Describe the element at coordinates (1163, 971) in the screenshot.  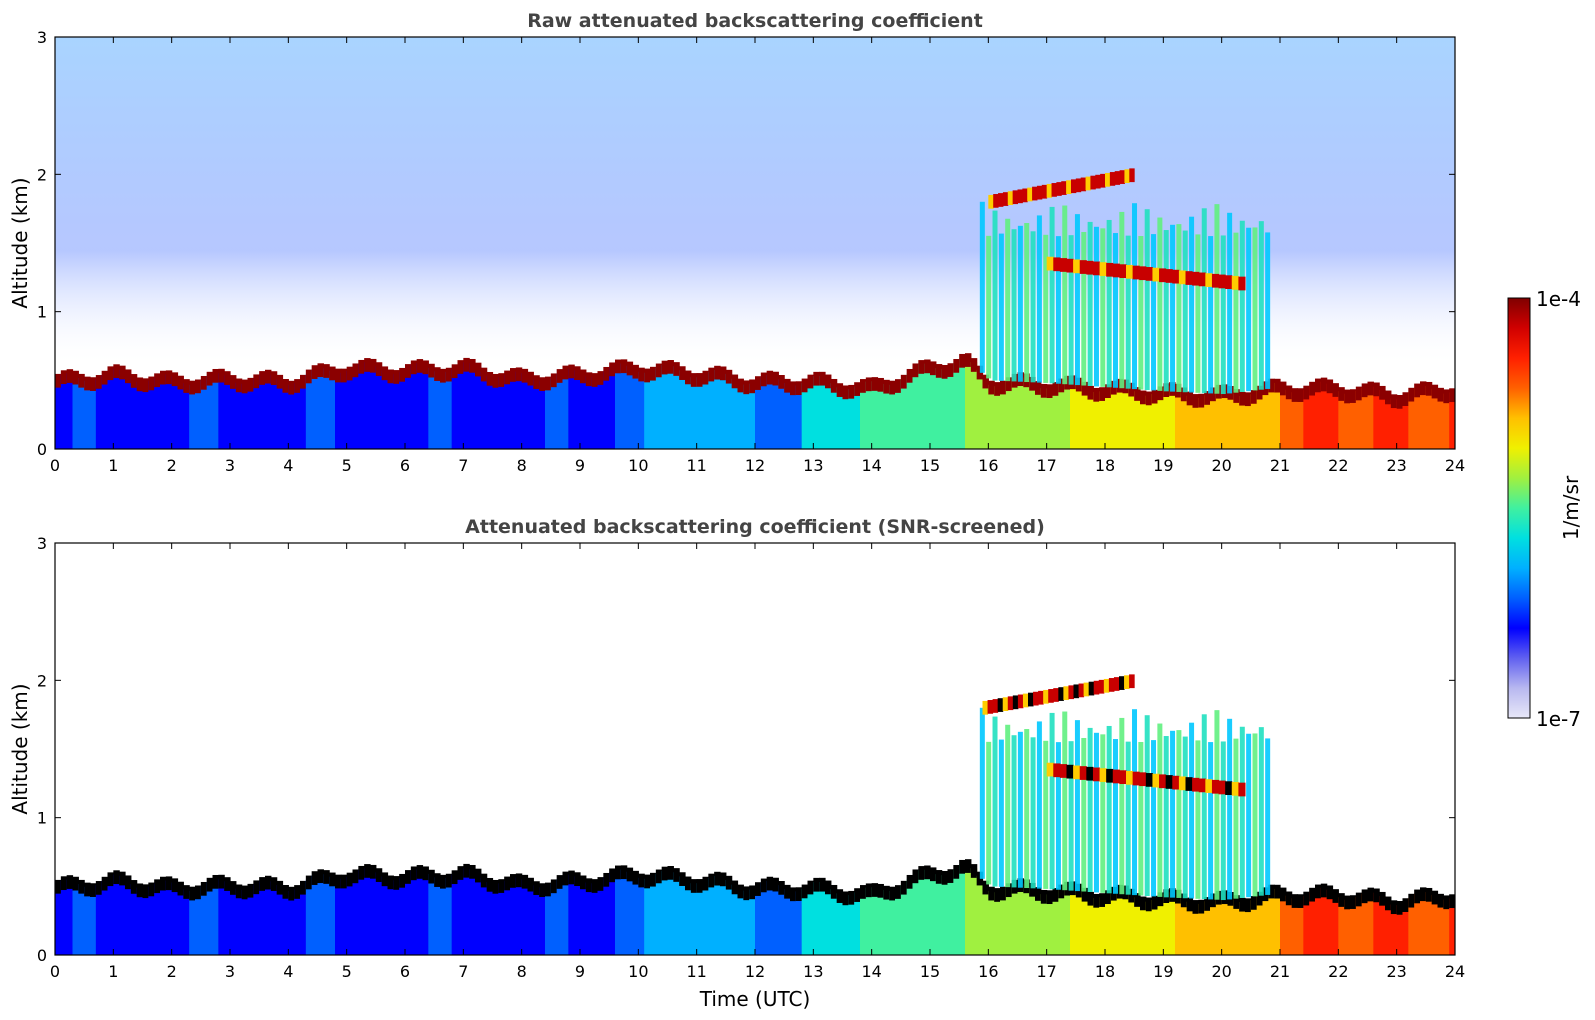
I see `x-tick-label: 19` at that location.